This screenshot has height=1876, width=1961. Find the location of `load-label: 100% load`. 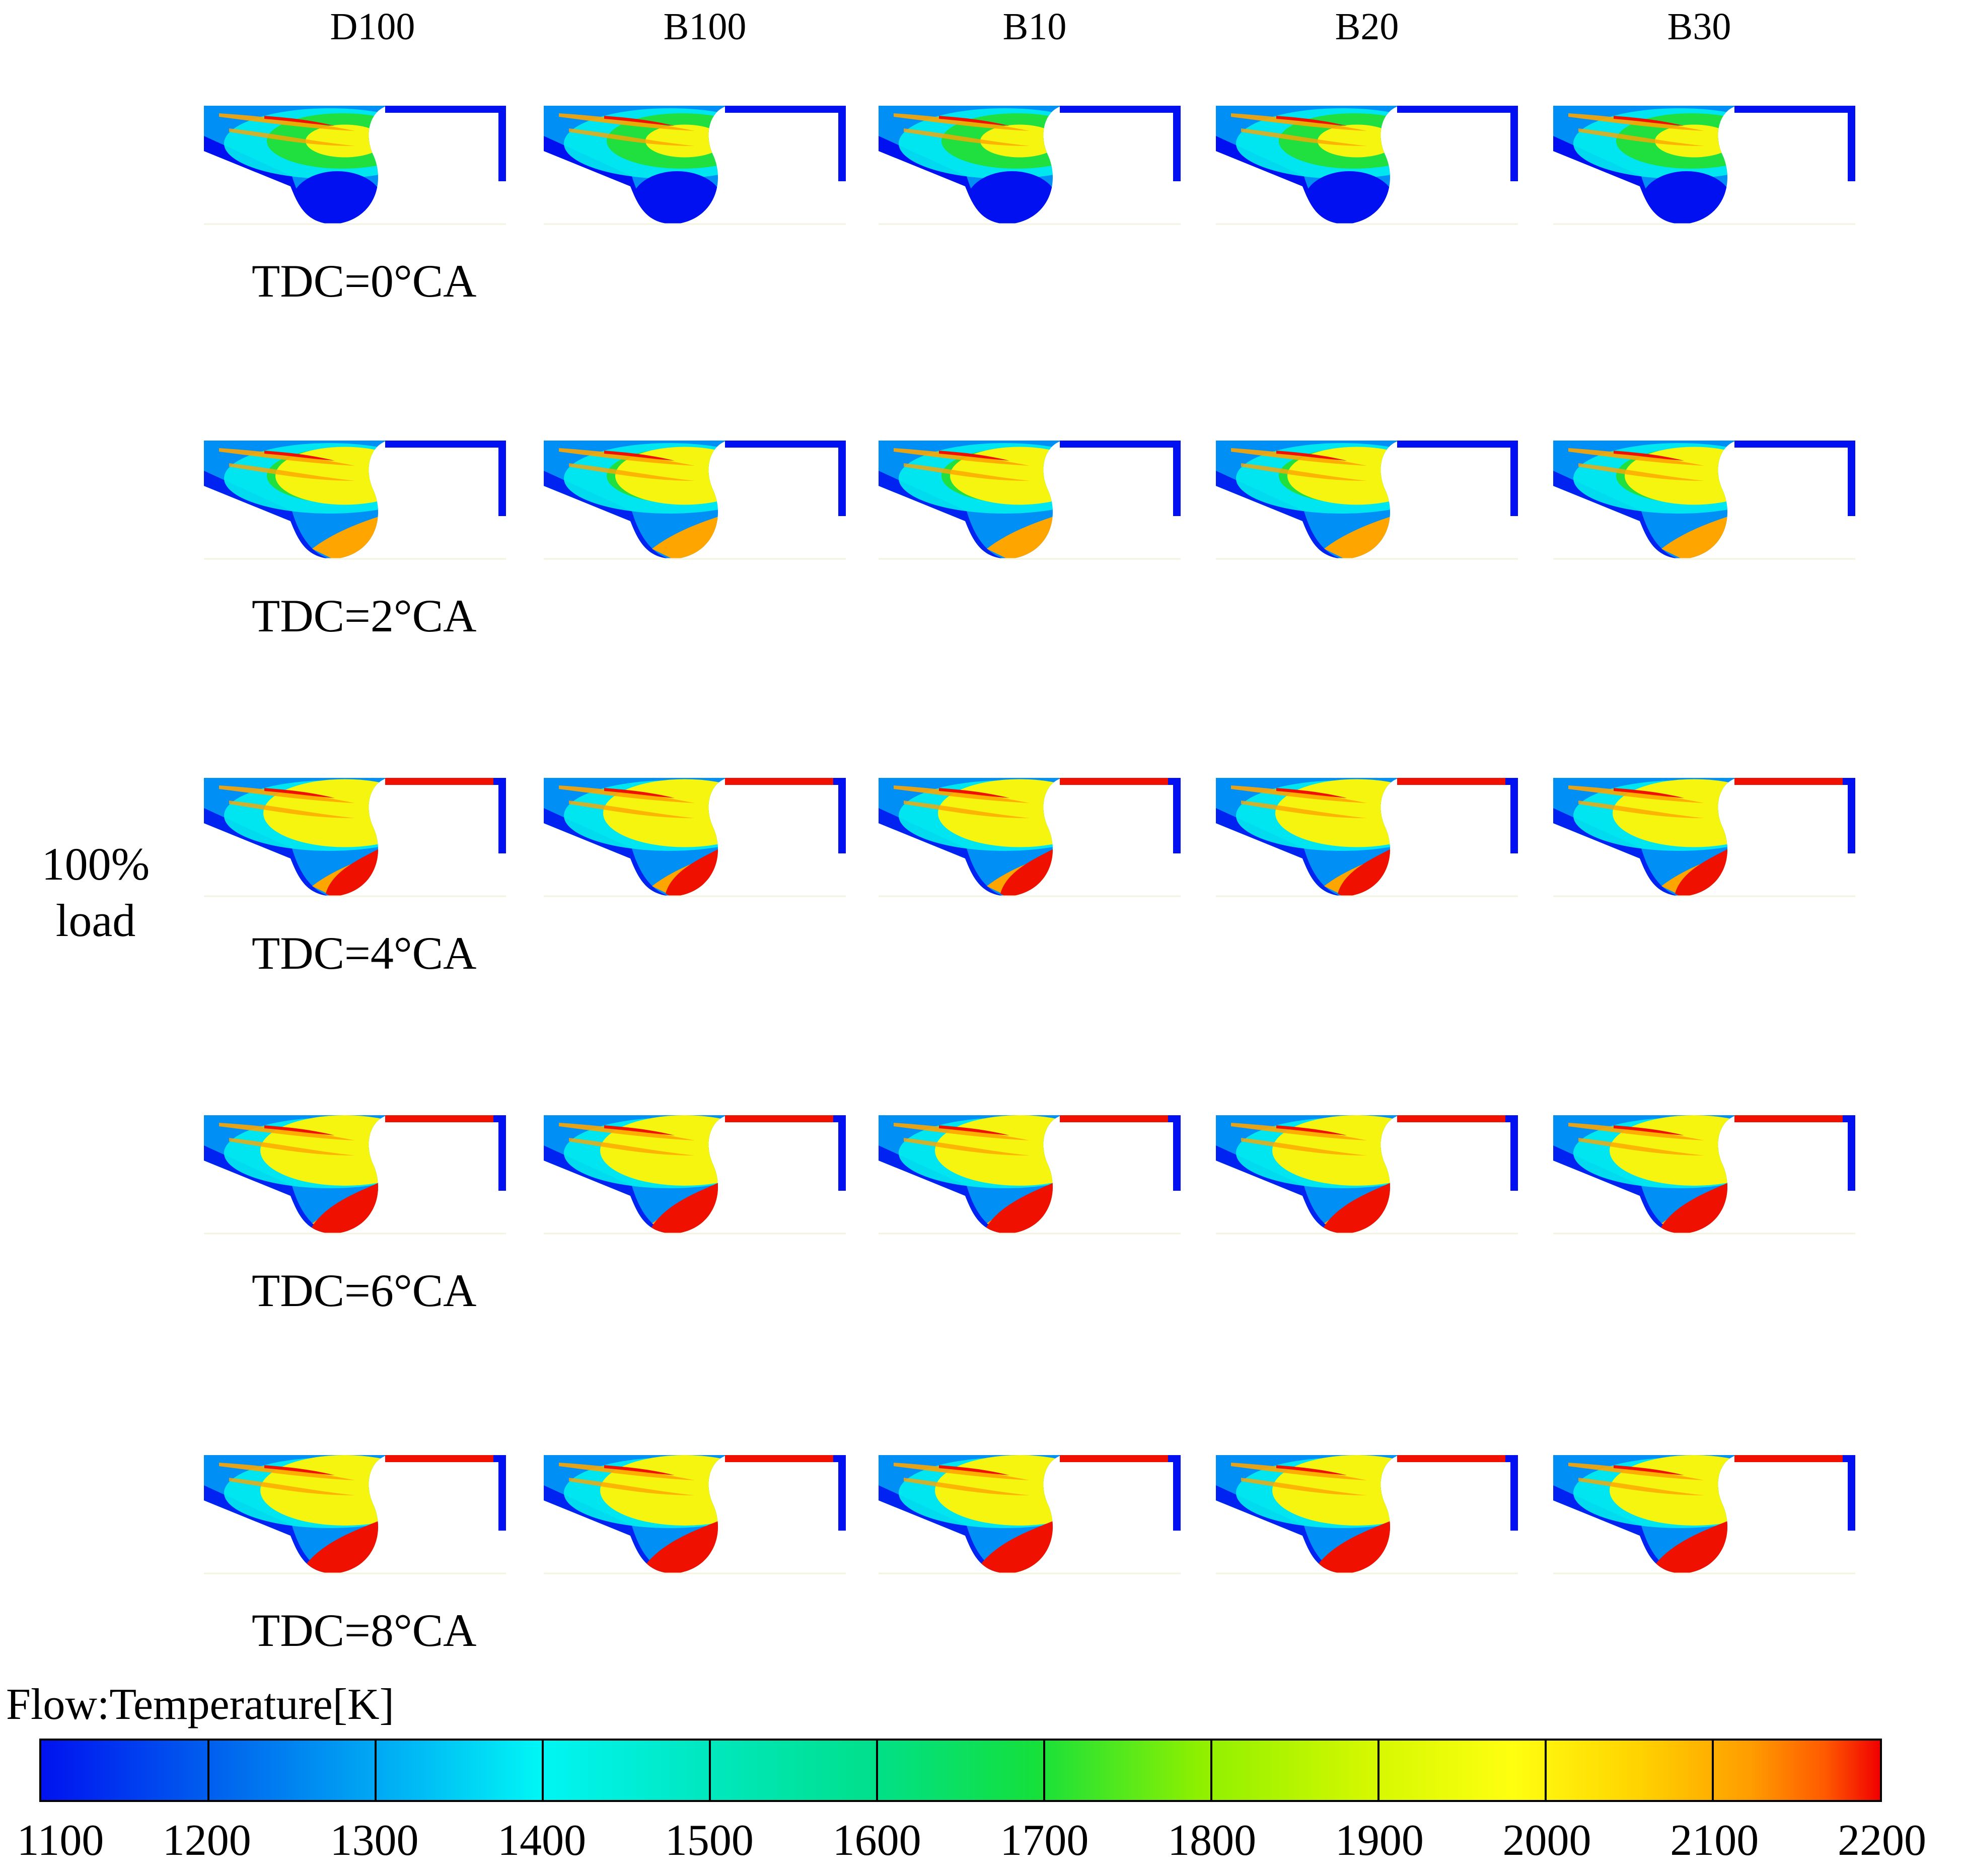

load-label: 100% load is located at coordinates (95, 892).